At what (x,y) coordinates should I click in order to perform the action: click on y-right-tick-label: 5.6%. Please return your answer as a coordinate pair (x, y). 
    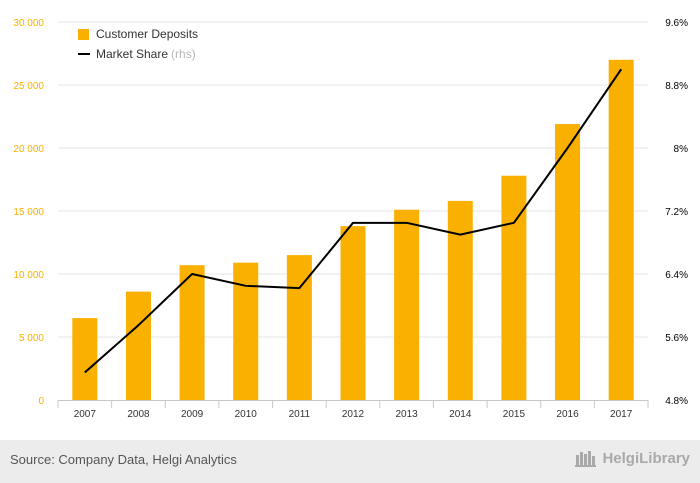
    Looking at the image, I should click on (676, 338).